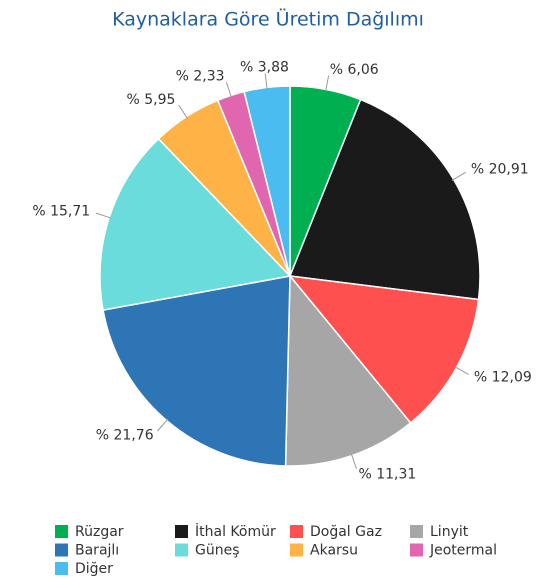 The width and height of the screenshot is (537, 579). What do you see at coordinates (334, 551) in the screenshot?
I see `legend-label: Akarsu` at bounding box center [334, 551].